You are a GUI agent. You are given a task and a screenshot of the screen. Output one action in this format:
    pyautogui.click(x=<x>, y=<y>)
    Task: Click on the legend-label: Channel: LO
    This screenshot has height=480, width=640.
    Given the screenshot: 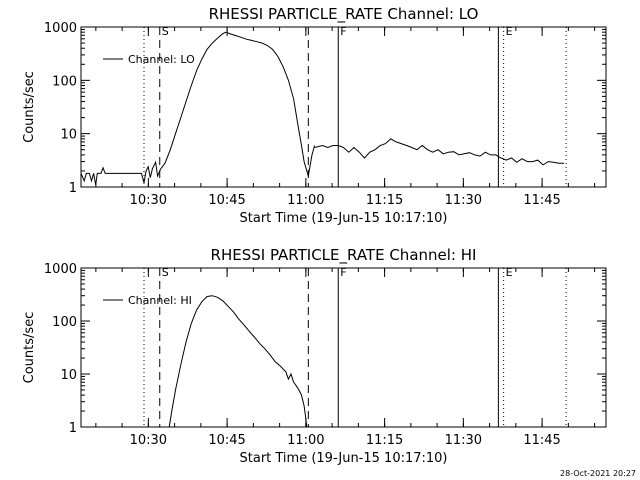 What is the action you would take?
    pyautogui.click(x=161, y=59)
    